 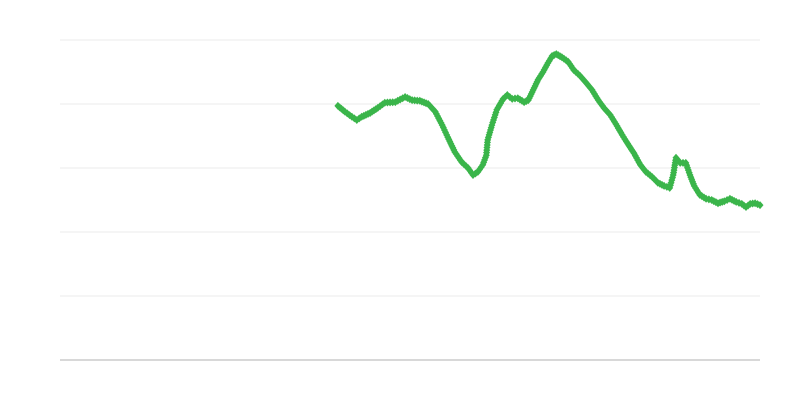 What do you see at coordinates (760, 205) in the screenshot?
I see `data-point-marker` at bounding box center [760, 205].